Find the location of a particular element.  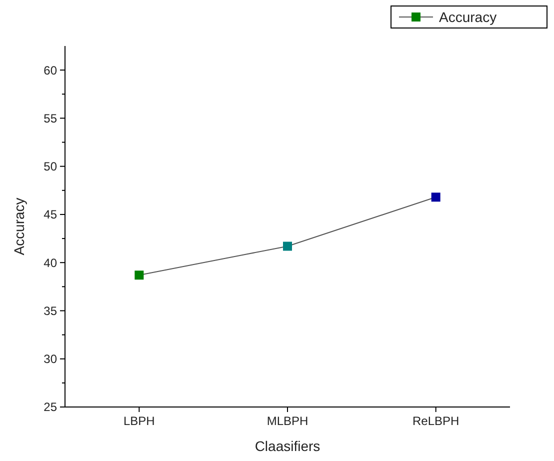

x-tick-label: LBPH is located at coordinates (139, 421).